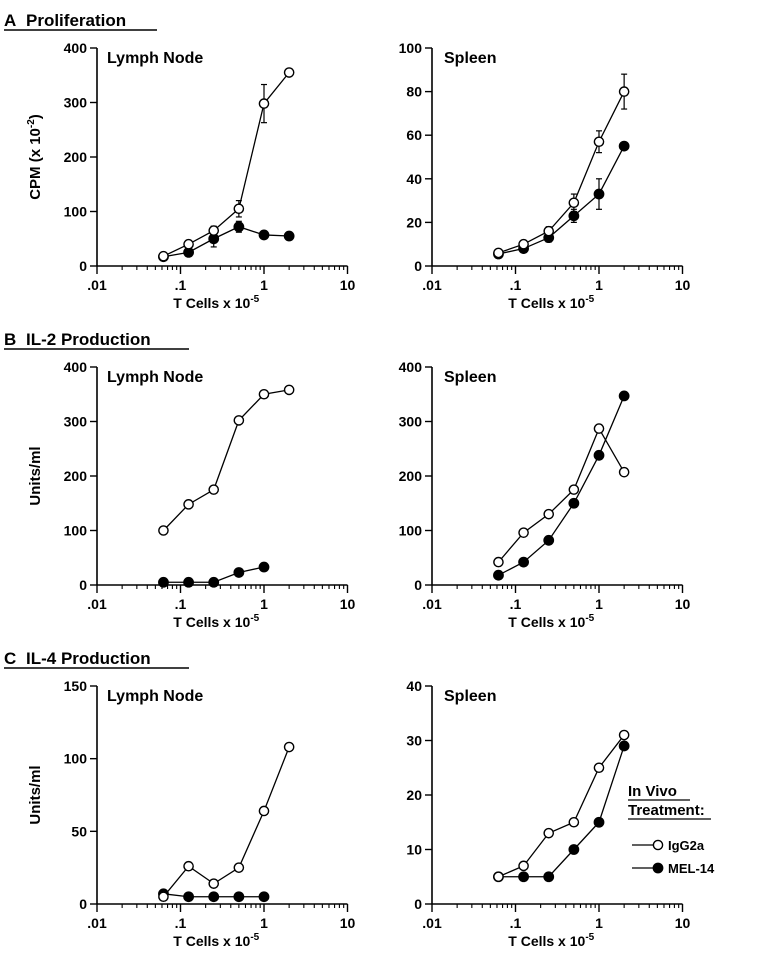 The height and width of the screenshot is (953, 770). I want to click on chart-panel-a-spleen: 0 20 40 60 80 100 .01 .1 1 10 T Cells x 10-5 Spleen, so click(545, 175).